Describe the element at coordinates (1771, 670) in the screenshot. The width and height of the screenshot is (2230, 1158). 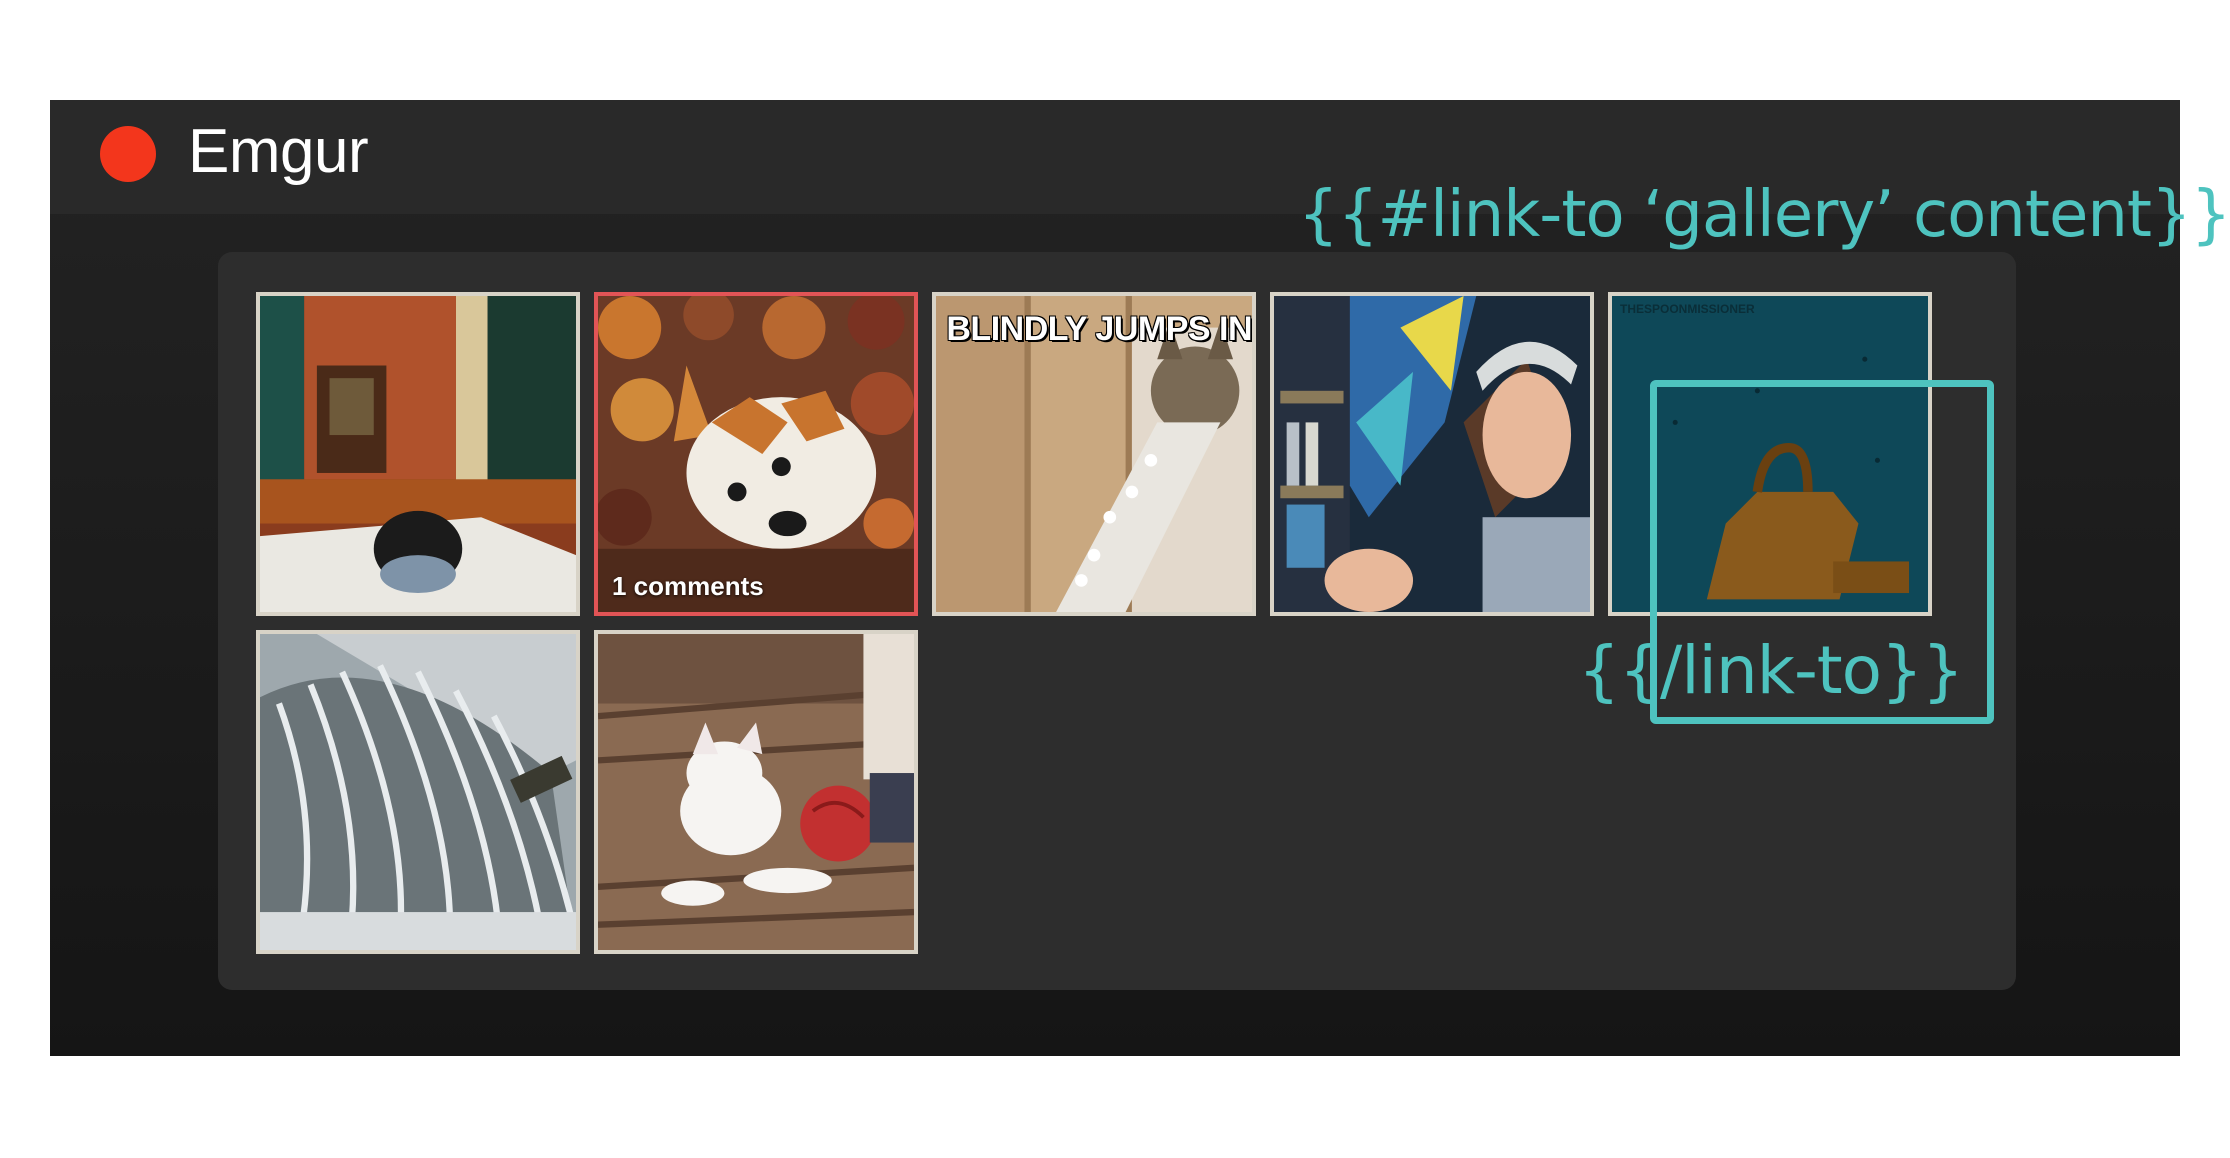
I see `link-to-close-annotation: {{/link-to}}` at that location.